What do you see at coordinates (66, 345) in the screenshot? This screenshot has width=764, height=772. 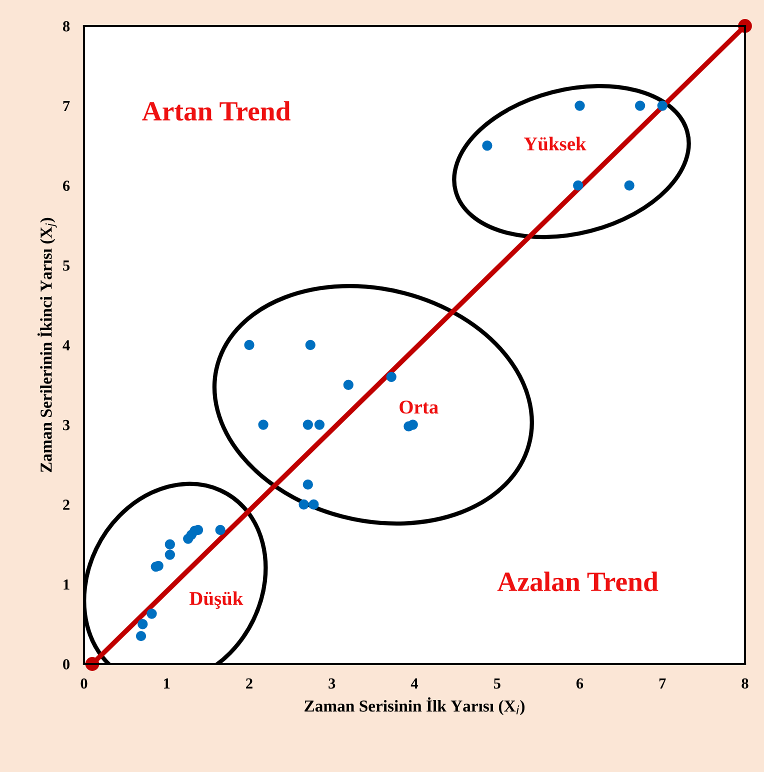 I see `y-tick-label: 4` at bounding box center [66, 345].